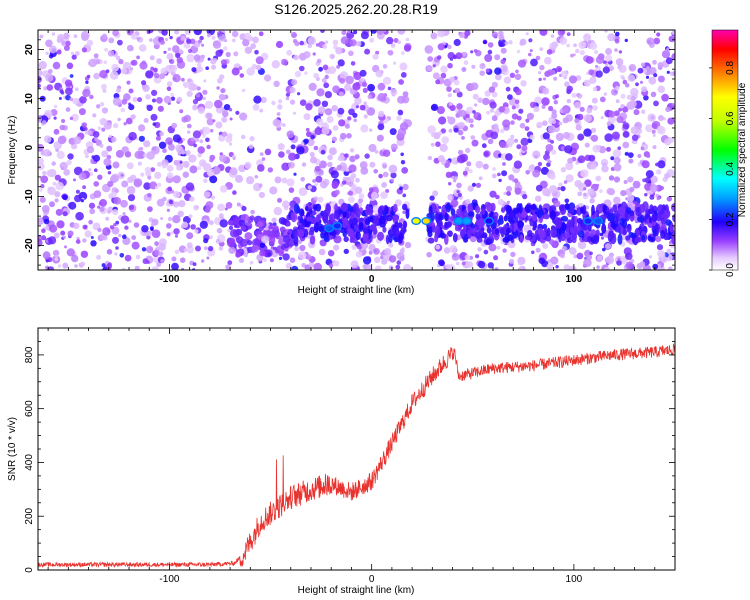 The height and width of the screenshot is (600, 750). I want to click on colorbar-tick-label: 0.6, so click(730, 118).